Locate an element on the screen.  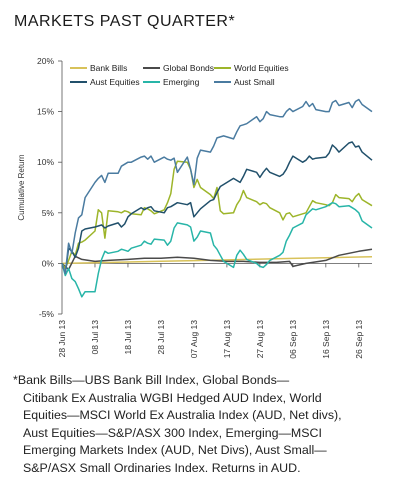
y-tick-label: -5% is located at coordinates (47, 314).